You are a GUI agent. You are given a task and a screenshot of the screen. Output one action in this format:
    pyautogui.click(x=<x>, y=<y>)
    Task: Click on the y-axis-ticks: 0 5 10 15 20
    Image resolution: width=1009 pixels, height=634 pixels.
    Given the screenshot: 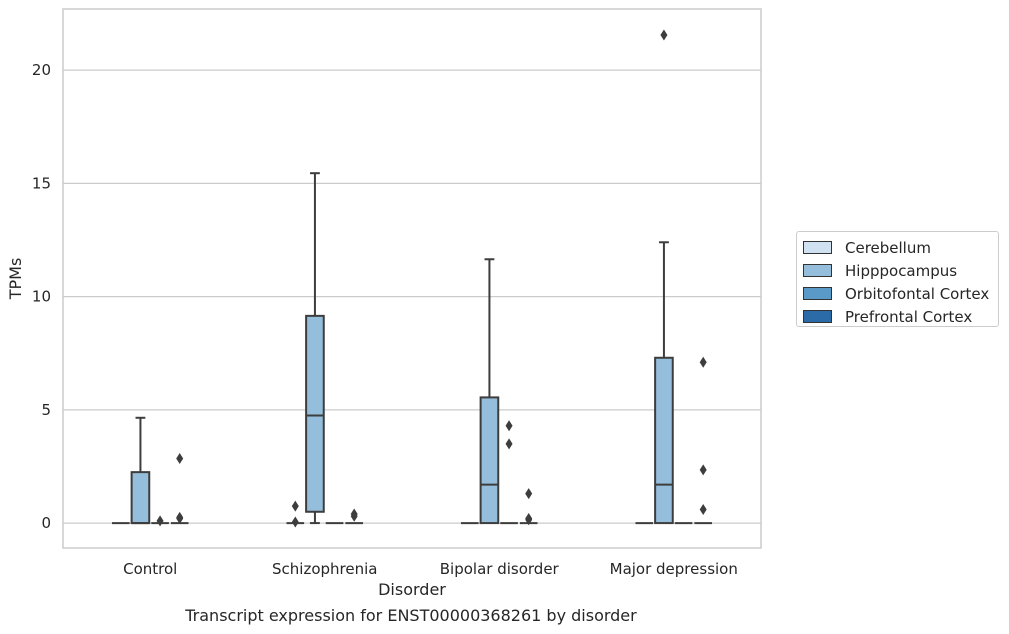 What is the action you would take?
    pyautogui.click(x=41, y=296)
    